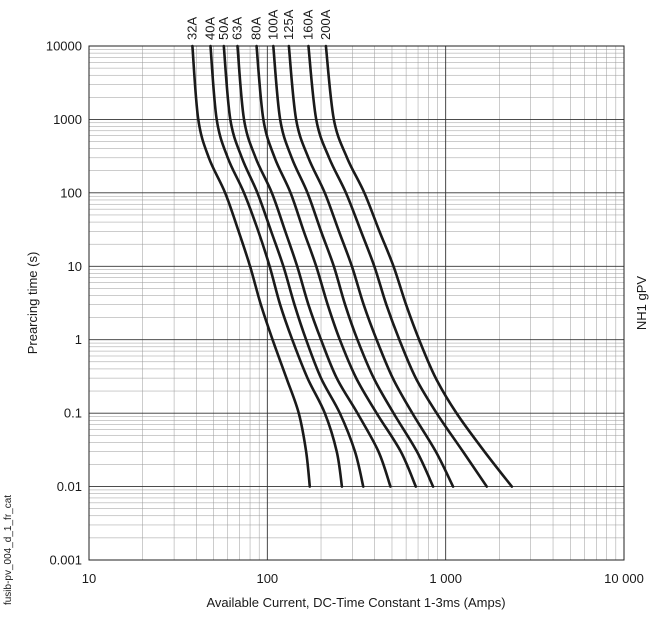 The width and height of the screenshot is (655, 631). I want to click on y-tick-label: 0.001, so click(65, 560).